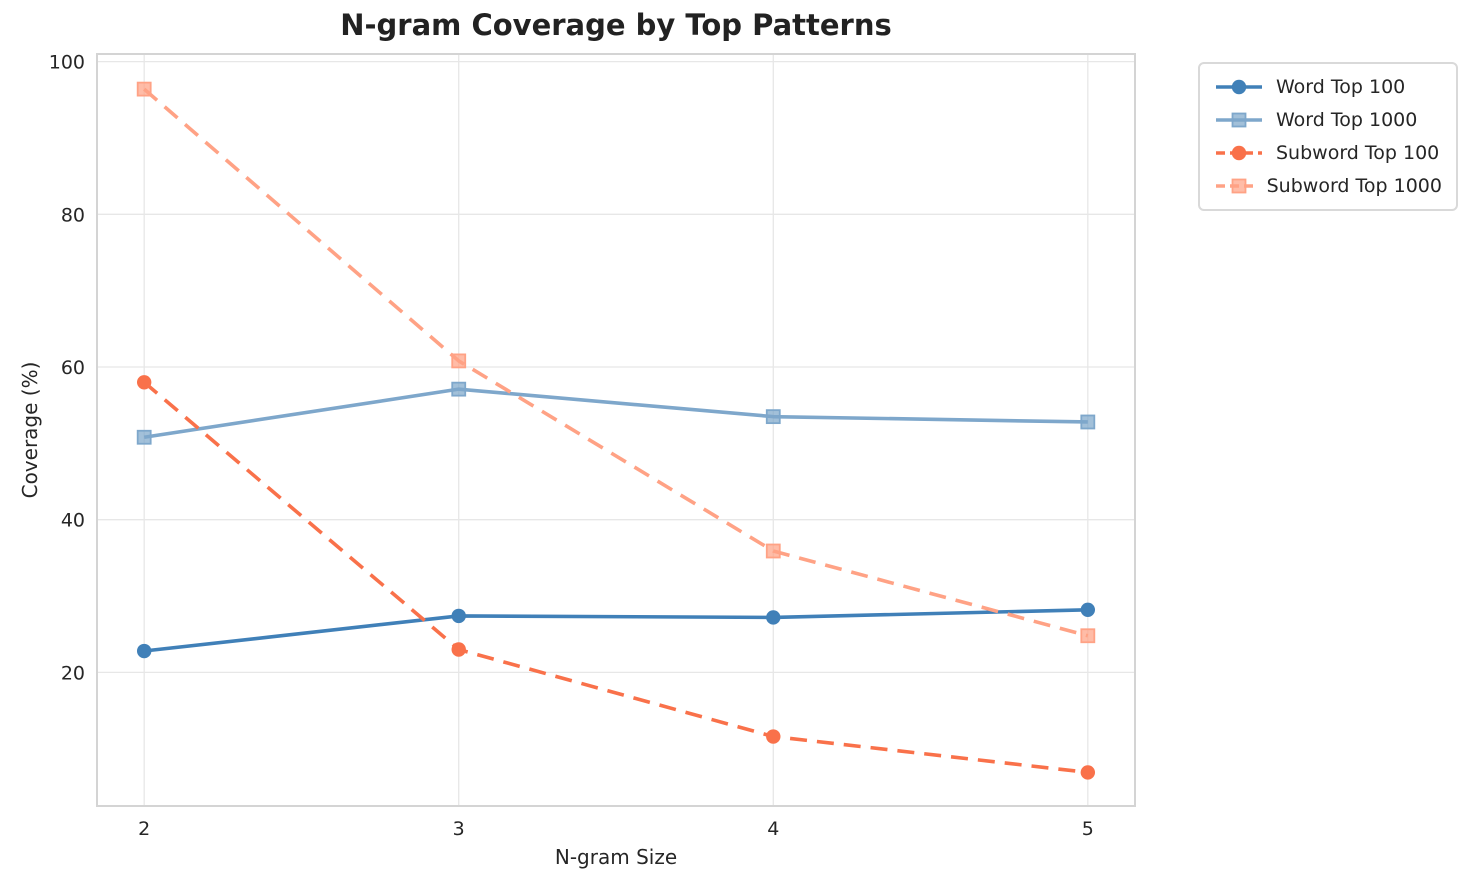 Image resolution: width=1478 pixels, height=885 pixels. What do you see at coordinates (616, 857) in the screenshot?
I see `x-axis-label: N-gram Size` at bounding box center [616, 857].